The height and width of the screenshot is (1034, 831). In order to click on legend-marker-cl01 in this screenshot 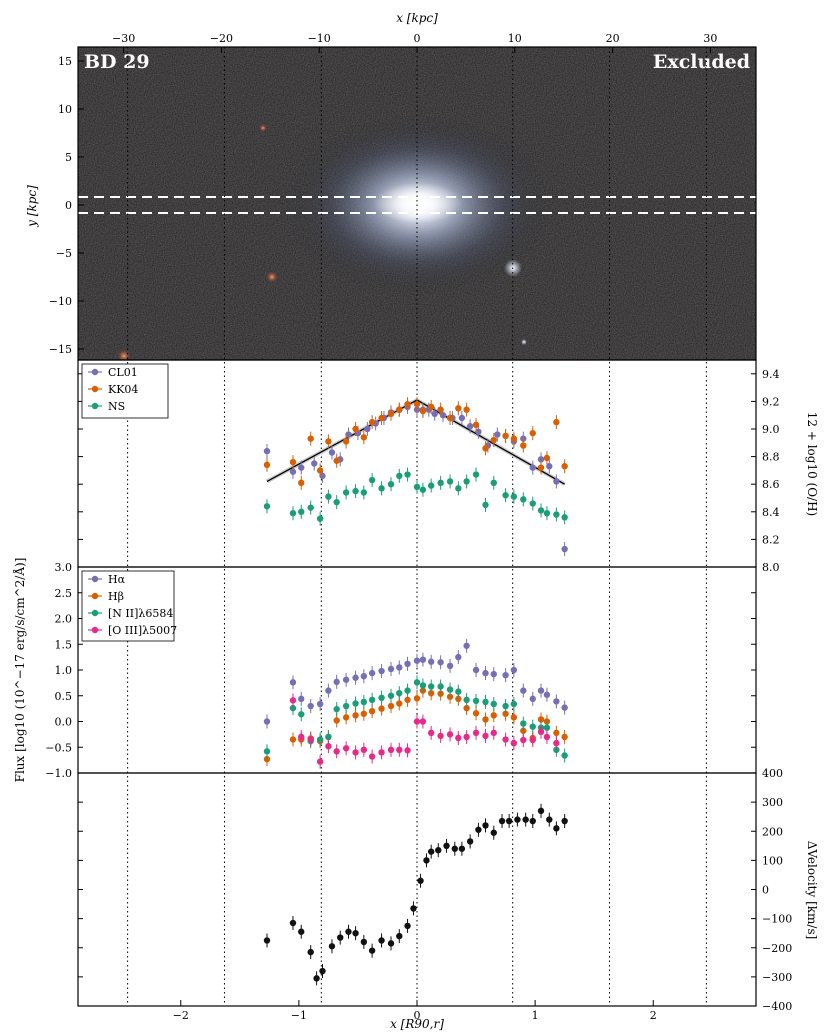, I will do `click(95, 372)`.